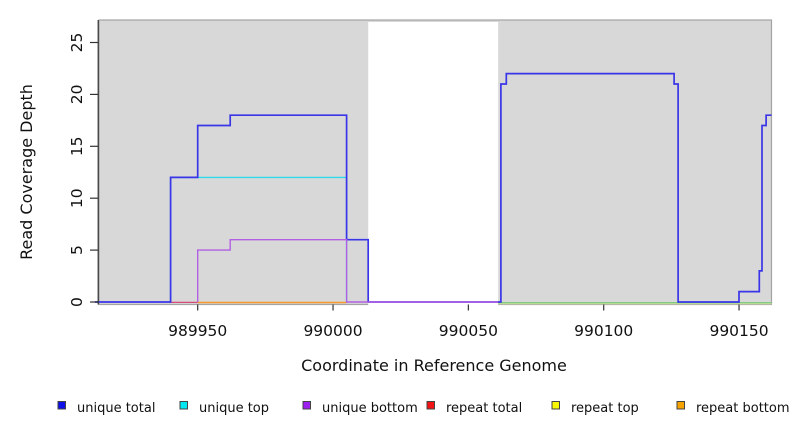 Image resolution: width=792 pixels, height=432 pixels. What do you see at coordinates (77, 198) in the screenshot?
I see `y-tick-label: 10` at bounding box center [77, 198].